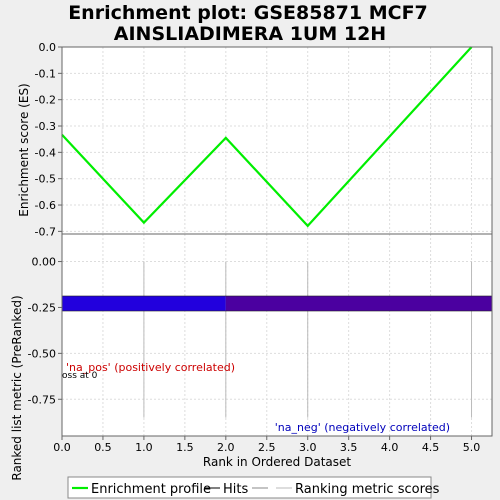 Image resolution: width=500 pixels, height=500 pixels. Describe the element at coordinates (48, 139) in the screenshot. I see `enrichment-y-ticks: 0.0 -0.1 -0.2 -0.3 -0.4 -0.5 -0.6 -0.7` at that location.